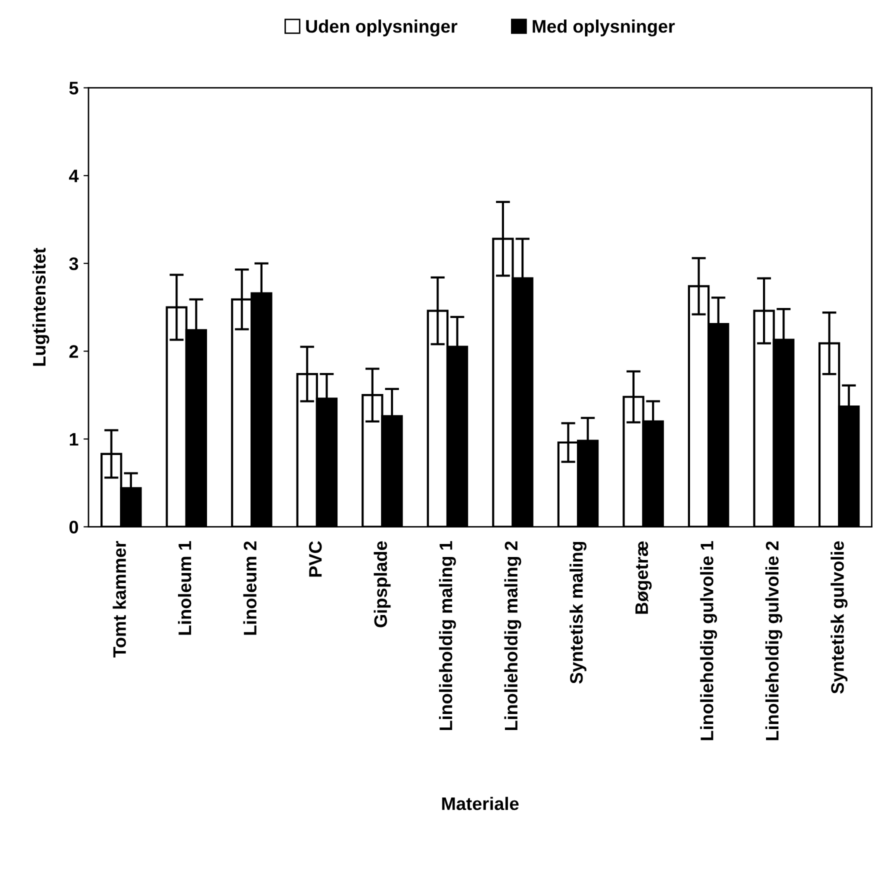 The width and height of the screenshot is (885, 878). Describe the element at coordinates (839, 617) in the screenshot. I see `x-tick-label: Syntetisk gulvolie` at that location.